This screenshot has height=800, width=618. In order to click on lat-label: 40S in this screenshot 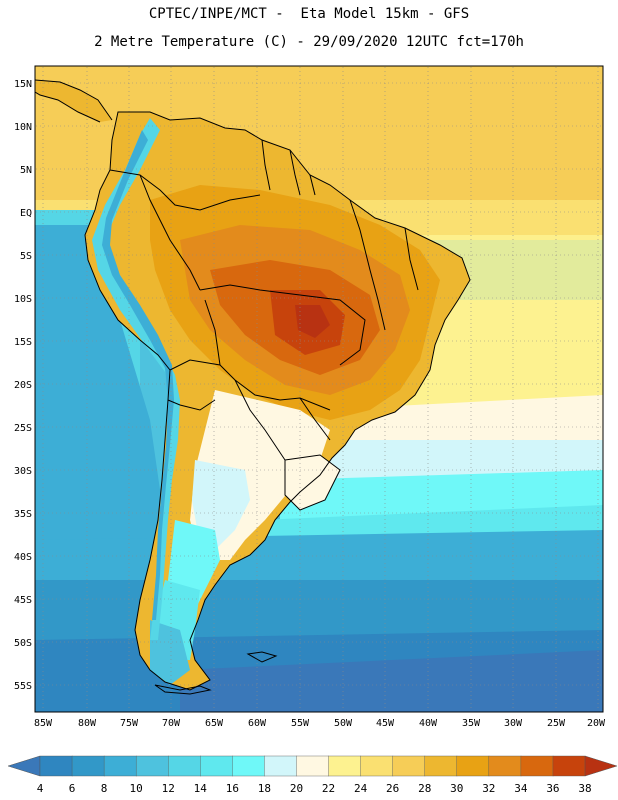, I will do `click(23, 557)`.